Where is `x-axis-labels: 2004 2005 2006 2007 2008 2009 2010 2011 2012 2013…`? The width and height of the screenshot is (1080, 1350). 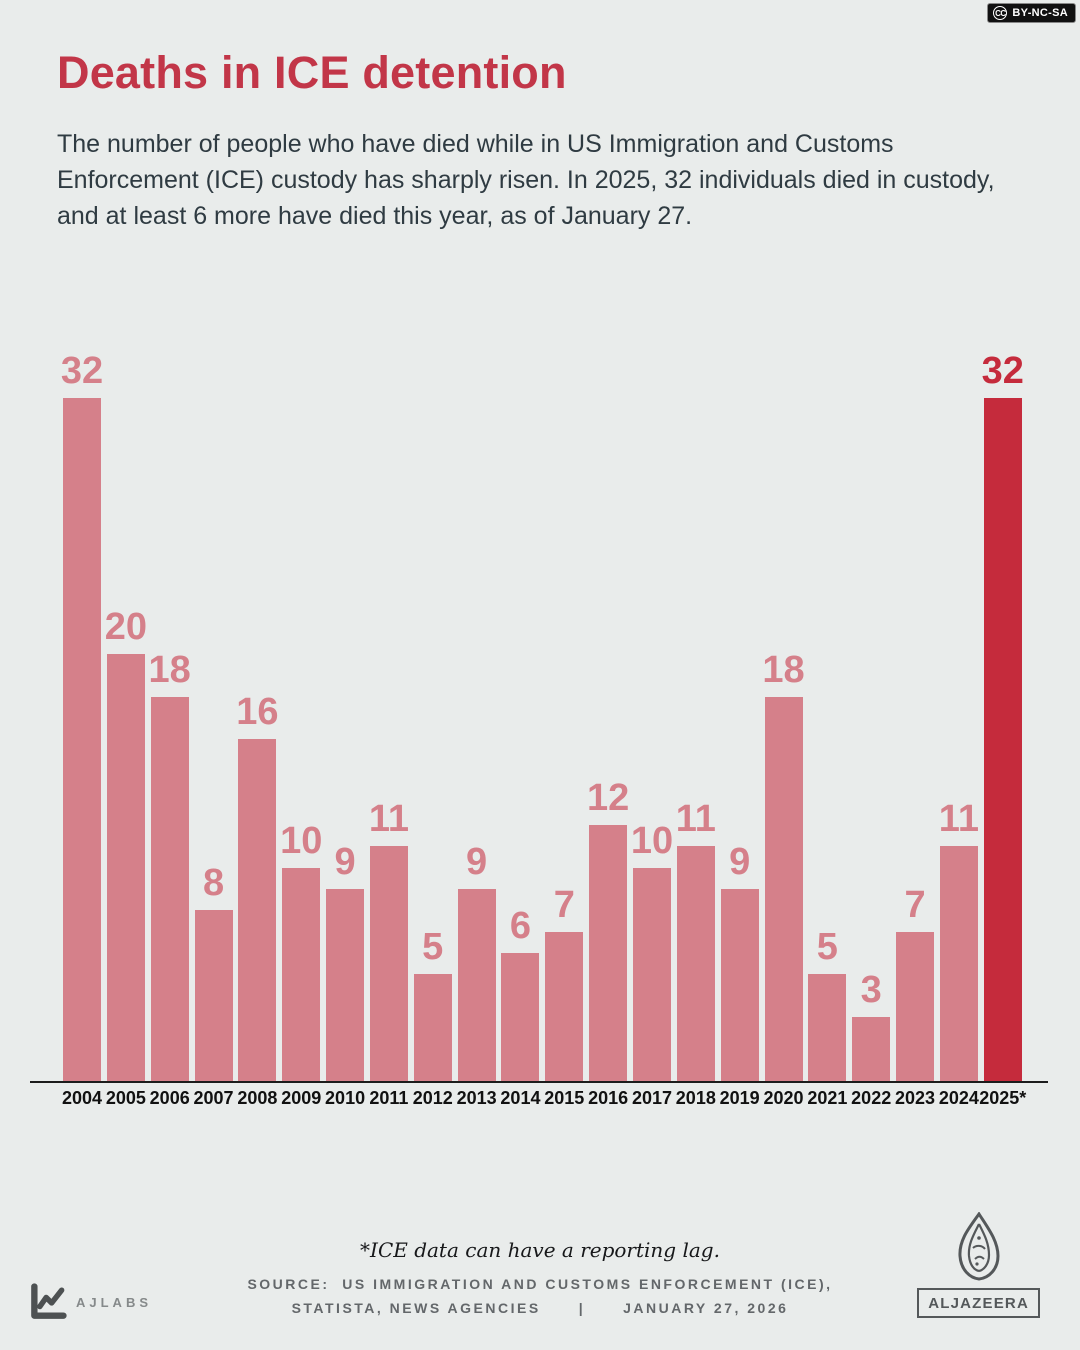 x-axis-labels: 2004 2005 2006 2007 2008 2009 2010 2011 2012 2013… is located at coordinates (544, 1098).